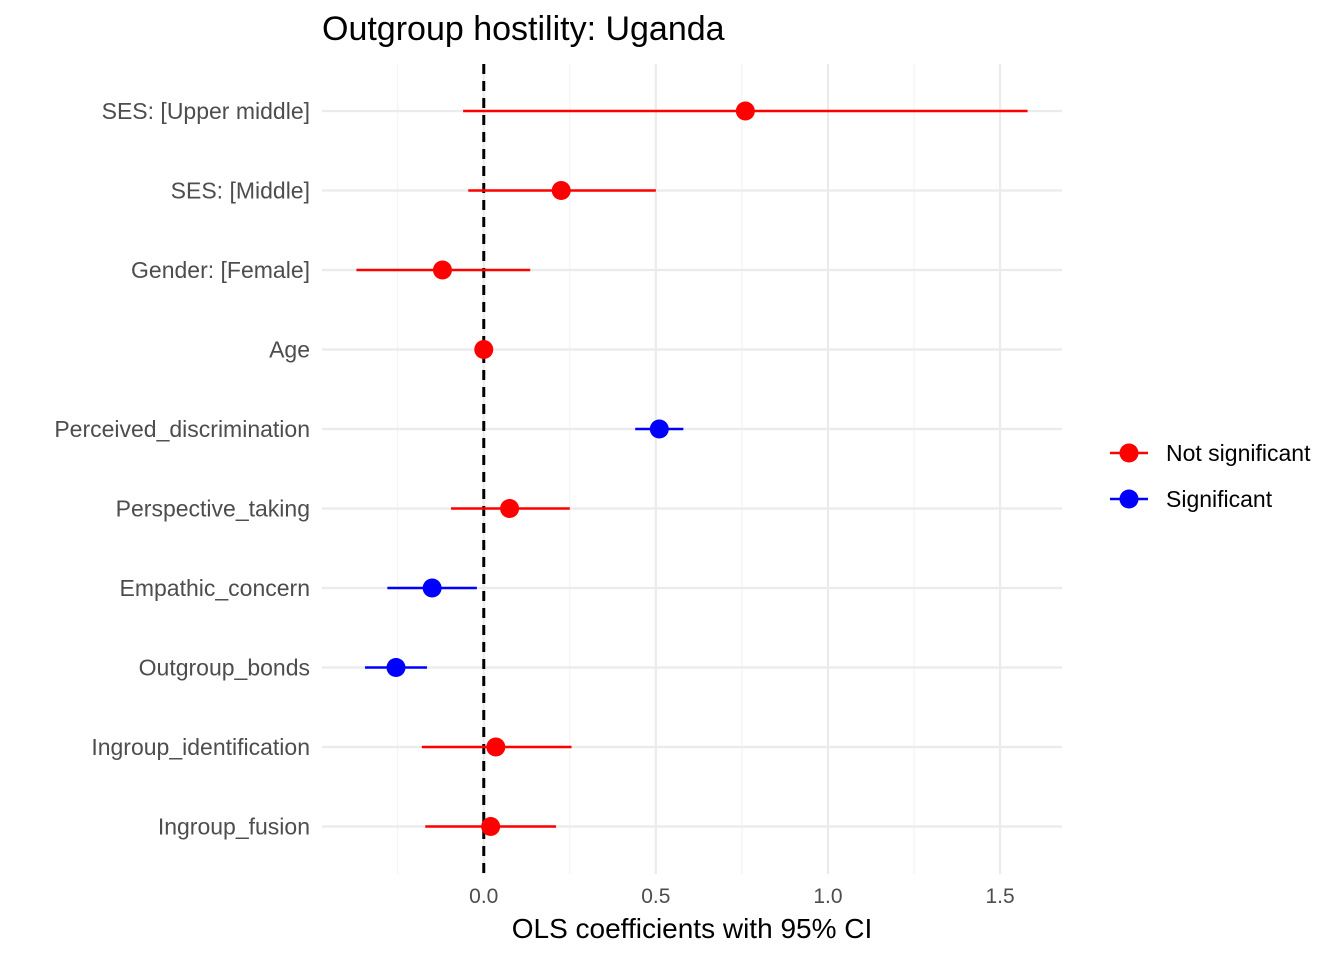 This screenshot has width=1344, height=960. What do you see at coordinates (1238, 453) in the screenshot?
I see `legend-label: Not significant` at bounding box center [1238, 453].